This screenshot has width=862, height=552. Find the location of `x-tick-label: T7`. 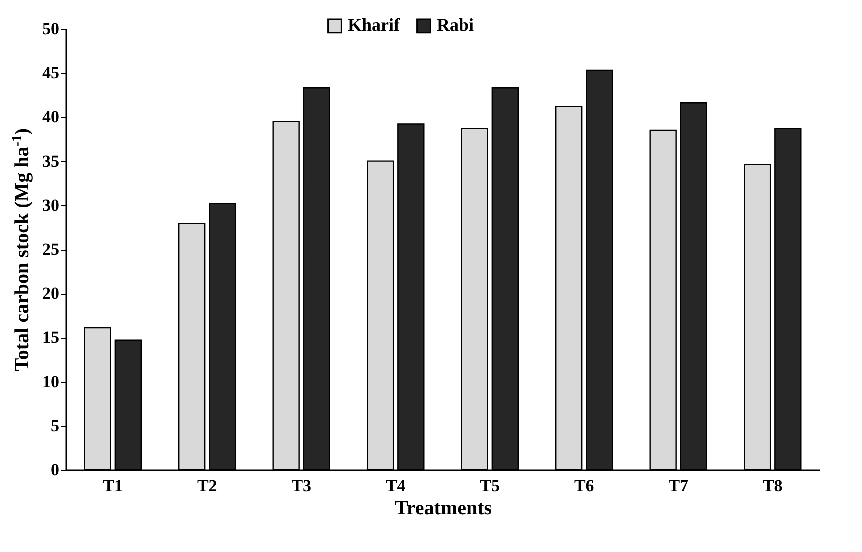

x-tick-label: T7 is located at coordinates (679, 486).